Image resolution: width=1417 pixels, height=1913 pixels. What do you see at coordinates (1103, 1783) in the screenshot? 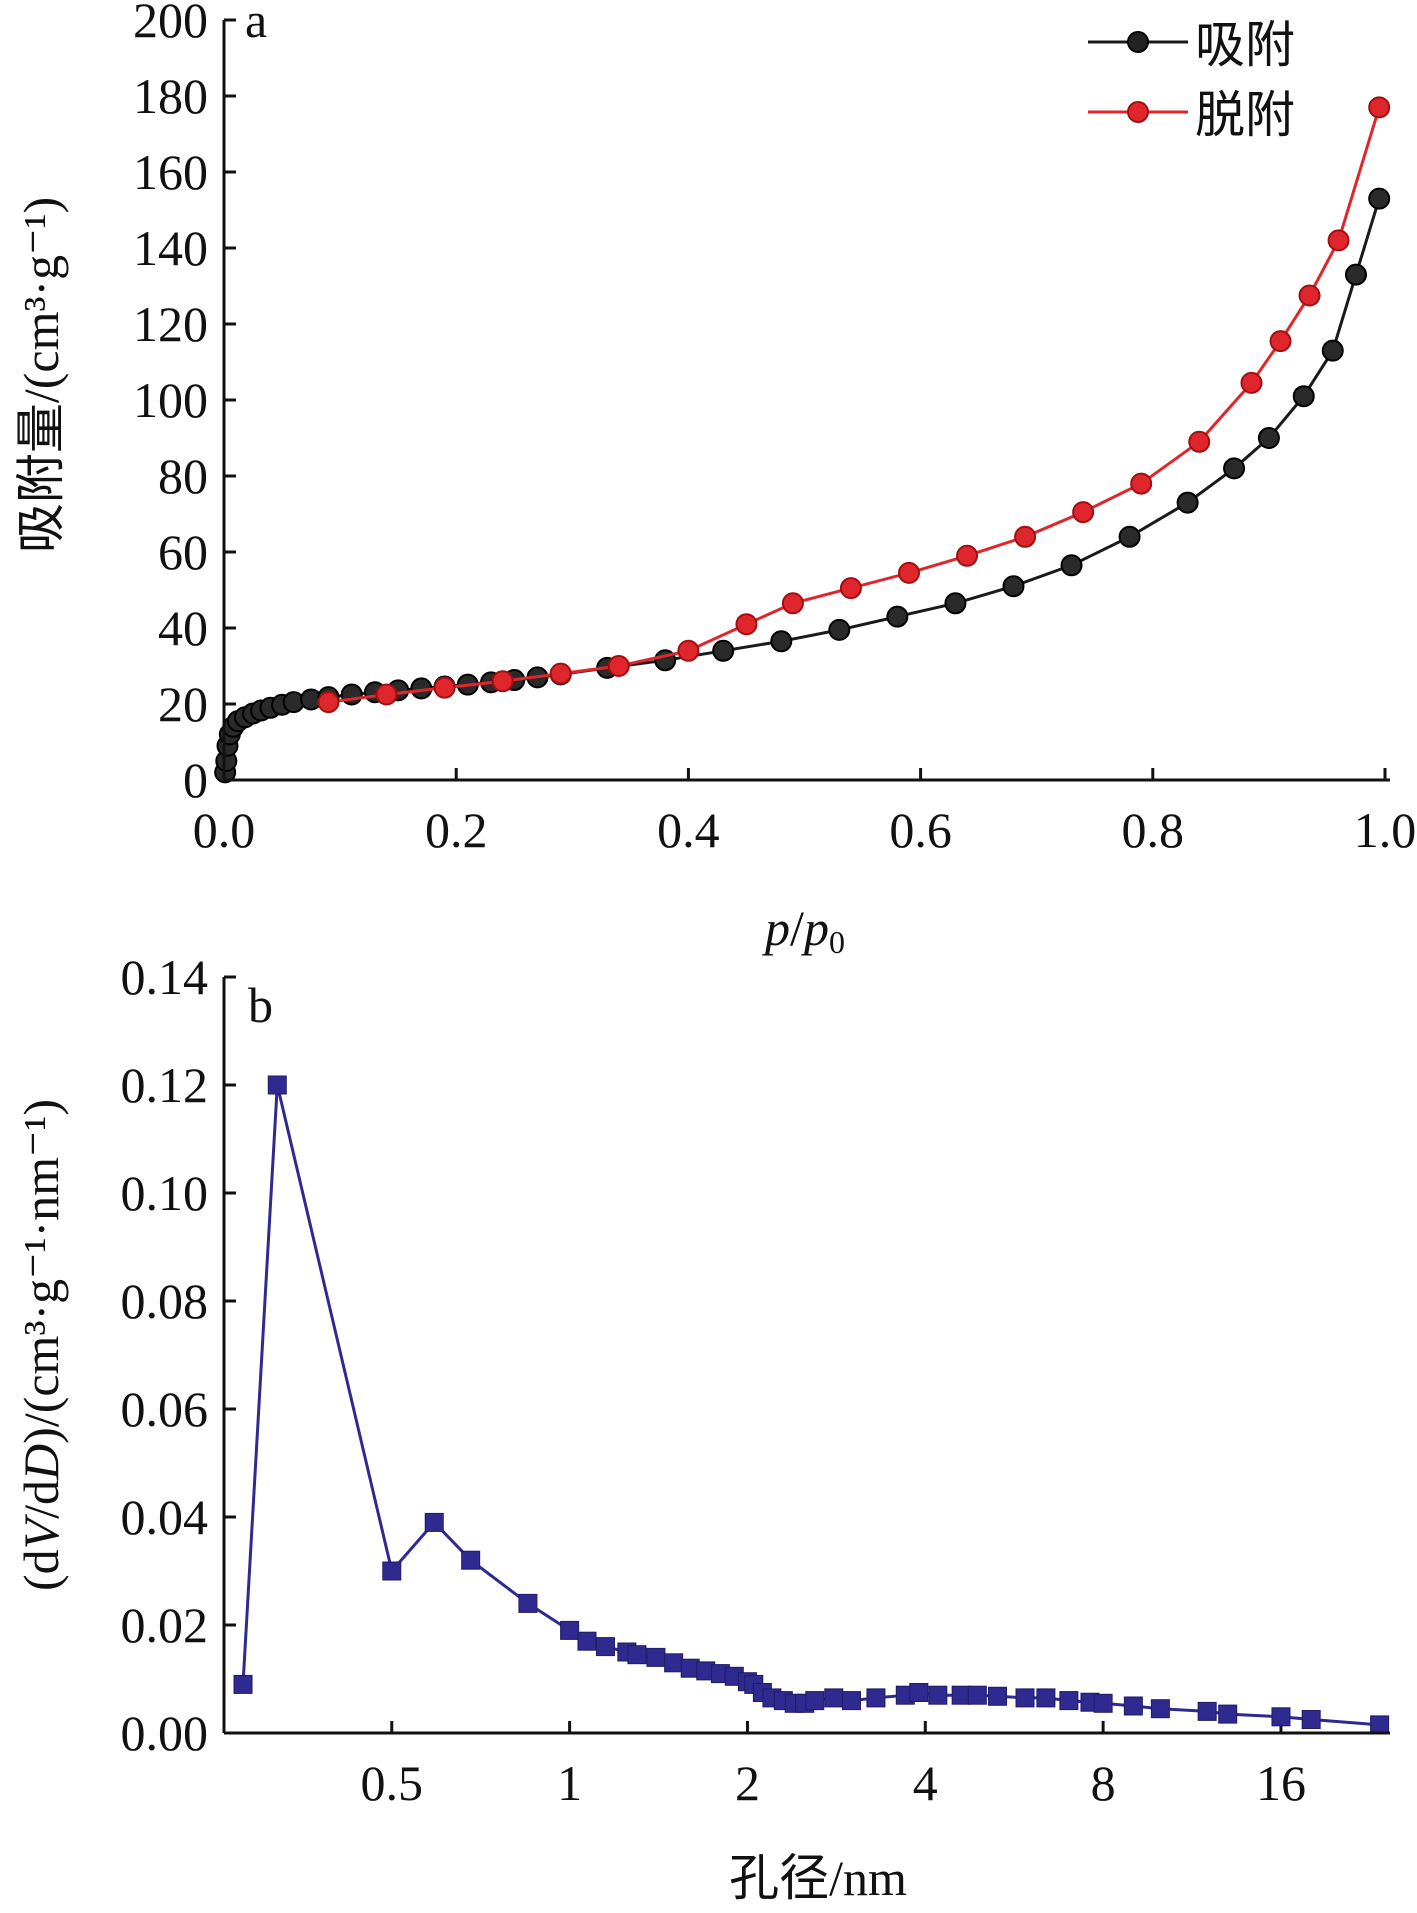
I see `b-x-tick-label: 8` at bounding box center [1103, 1783].